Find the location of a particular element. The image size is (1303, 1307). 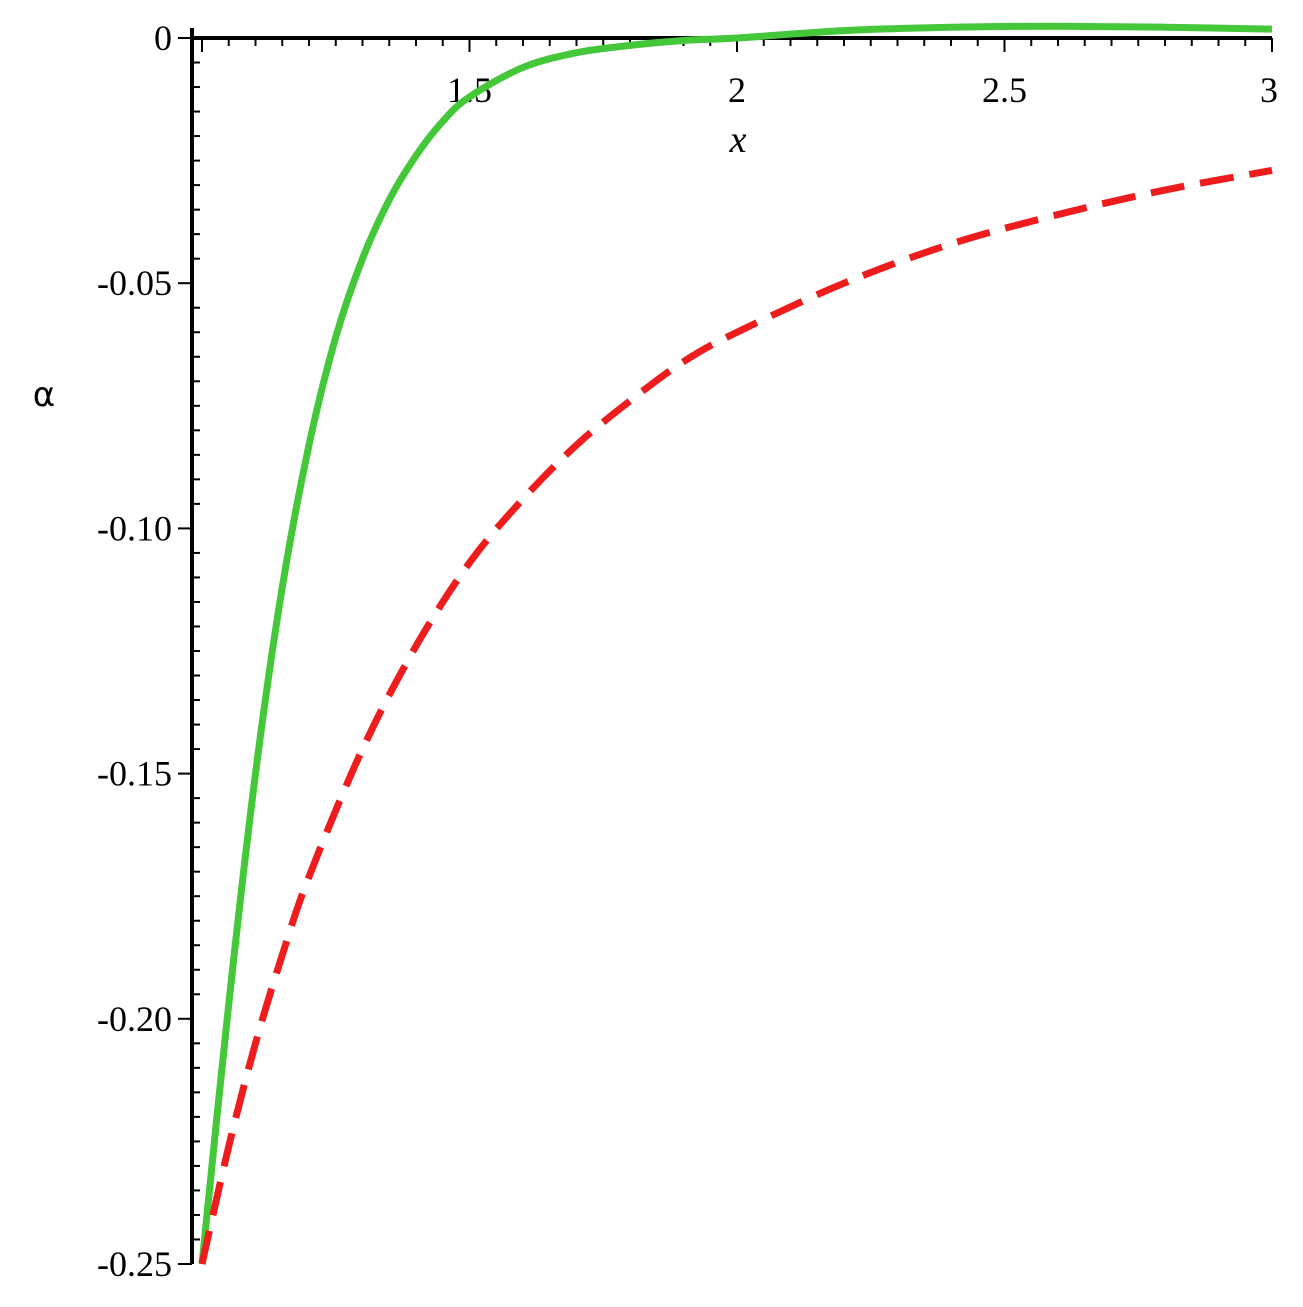

x-tick-label: 3 is located at coordinates (1269, 90).